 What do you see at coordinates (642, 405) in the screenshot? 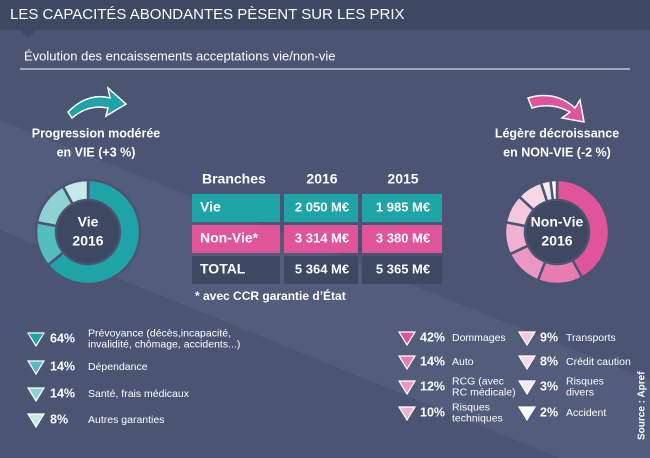
I see `source: Source : Apref` at bounding box center [642, 405].